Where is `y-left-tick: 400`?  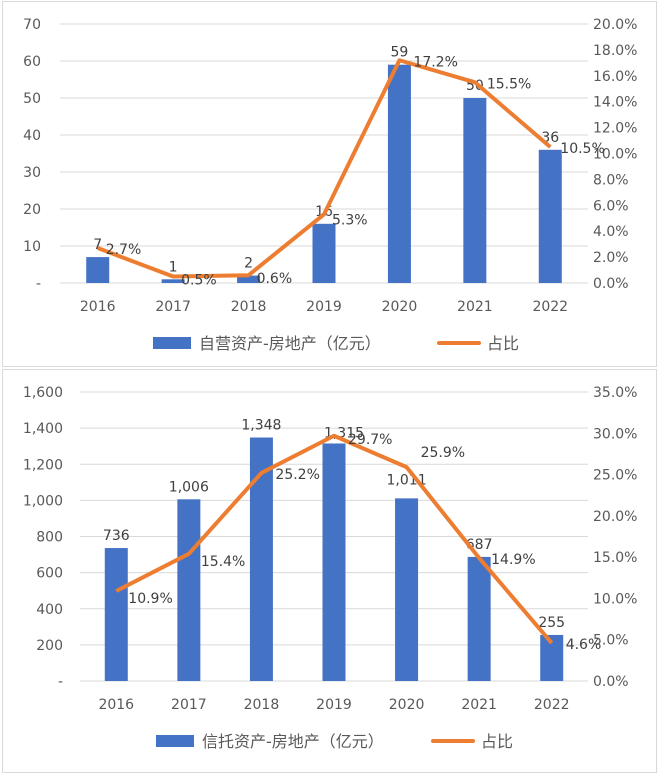 y-left-tick: 400 is located at coordinates (49, 610).